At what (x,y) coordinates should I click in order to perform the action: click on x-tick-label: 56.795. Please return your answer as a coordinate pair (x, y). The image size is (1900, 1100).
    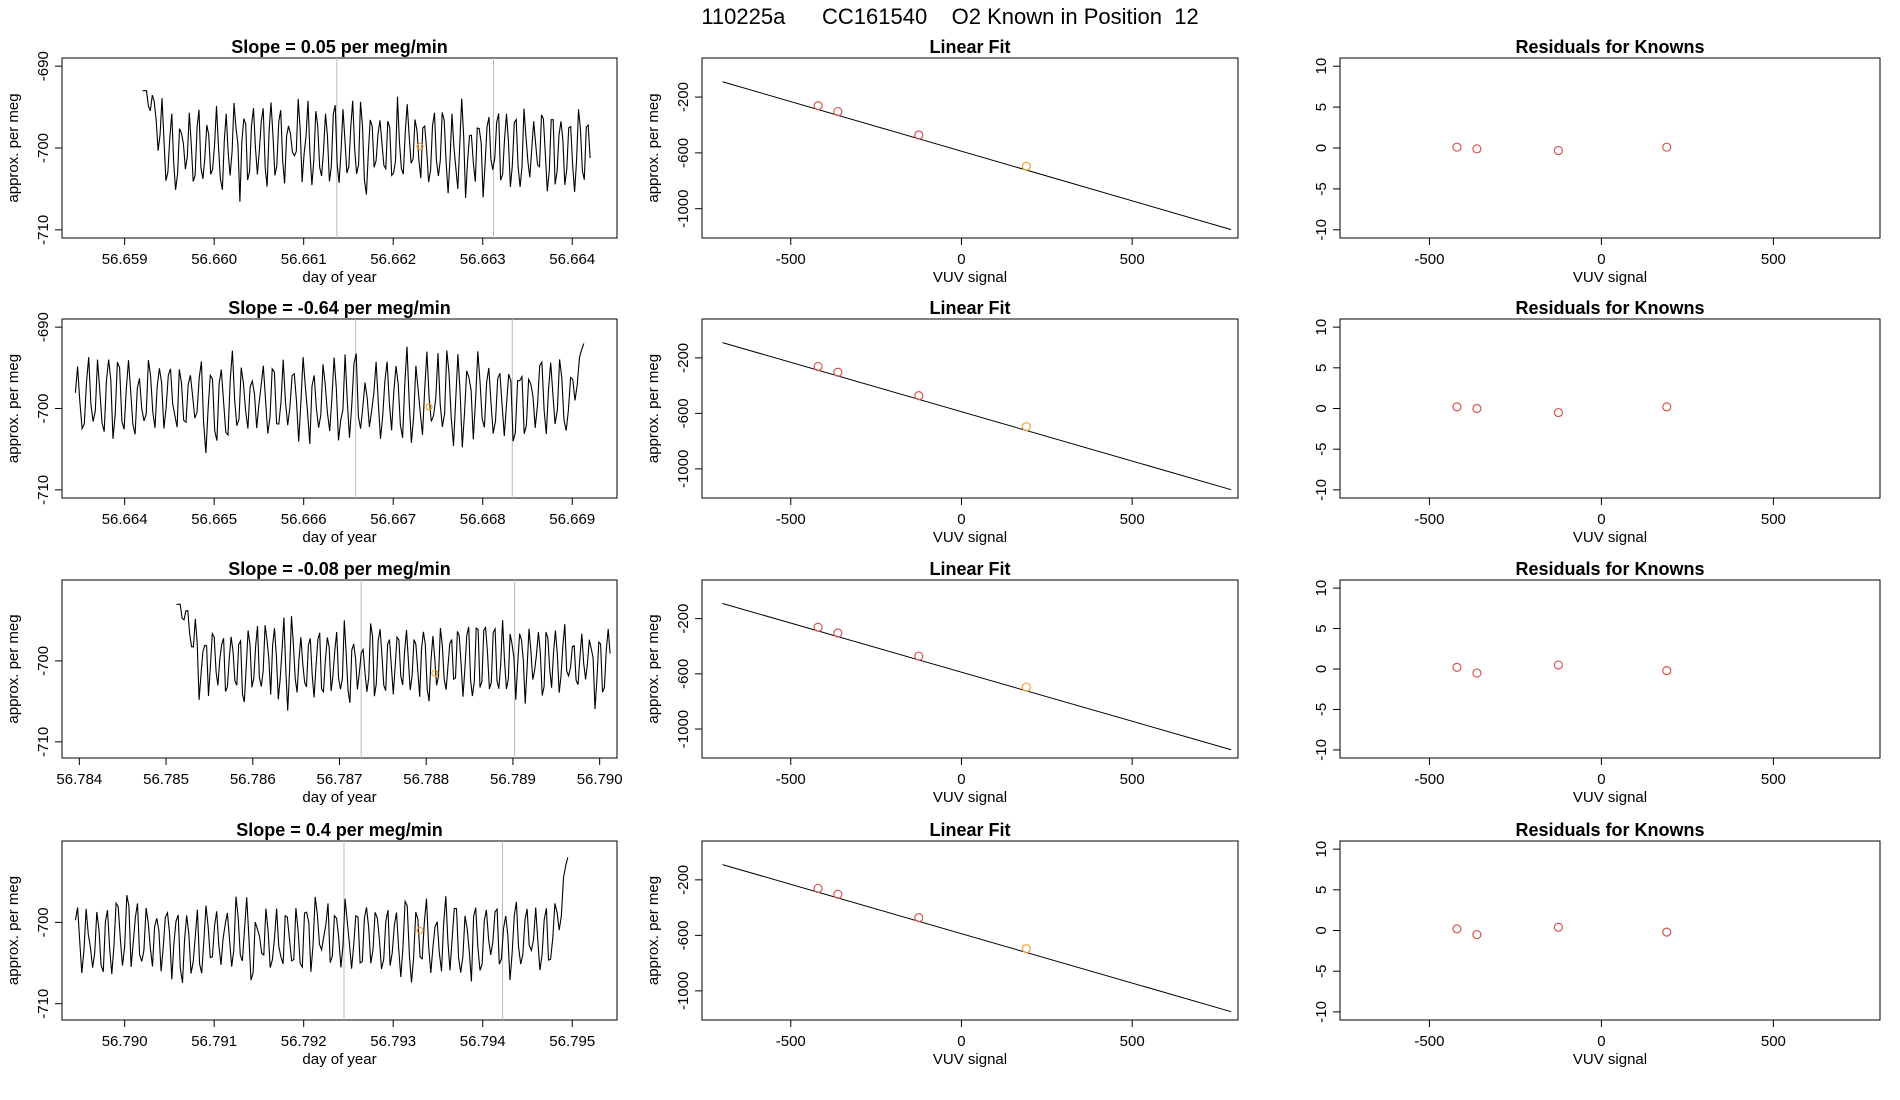
    Looking at the image, I should click on (572, 1041).